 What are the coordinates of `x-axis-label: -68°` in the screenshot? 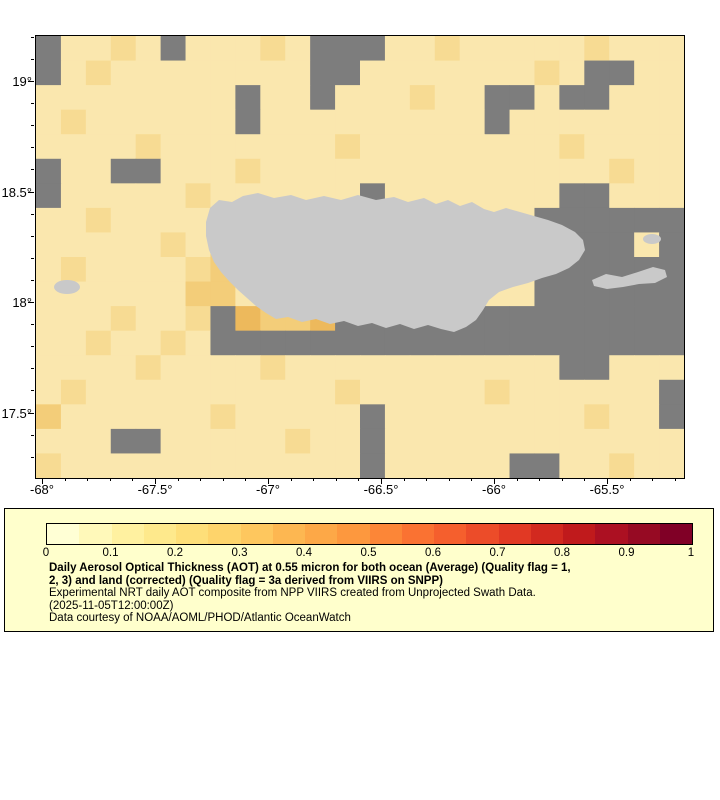 It's located at (42, 489).